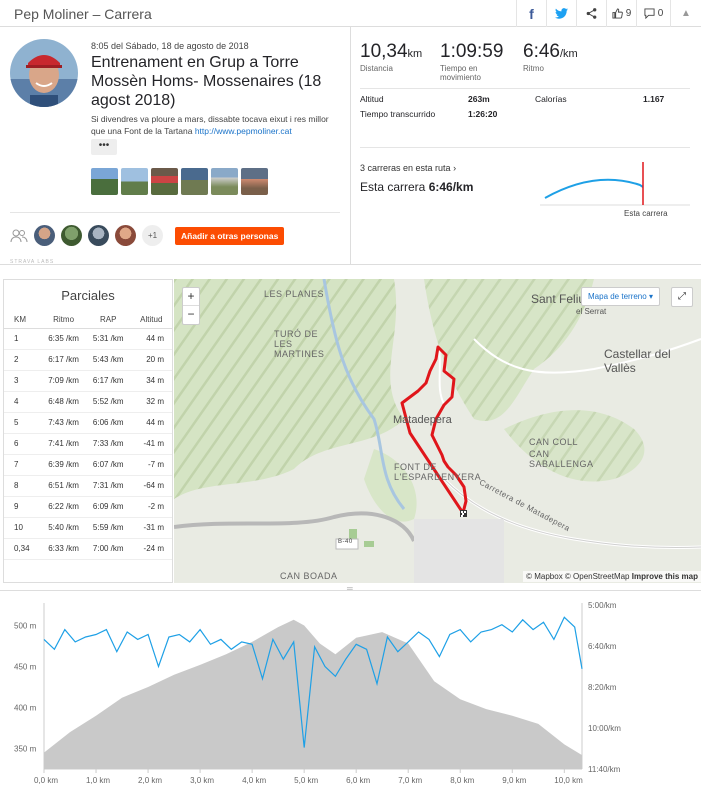 The height and width of the screenshot is (801, 701). What do you see at coordinates (479, 99) in the screenshot?
I see `elevation-value: 263m` at bounding box center [479, 99].